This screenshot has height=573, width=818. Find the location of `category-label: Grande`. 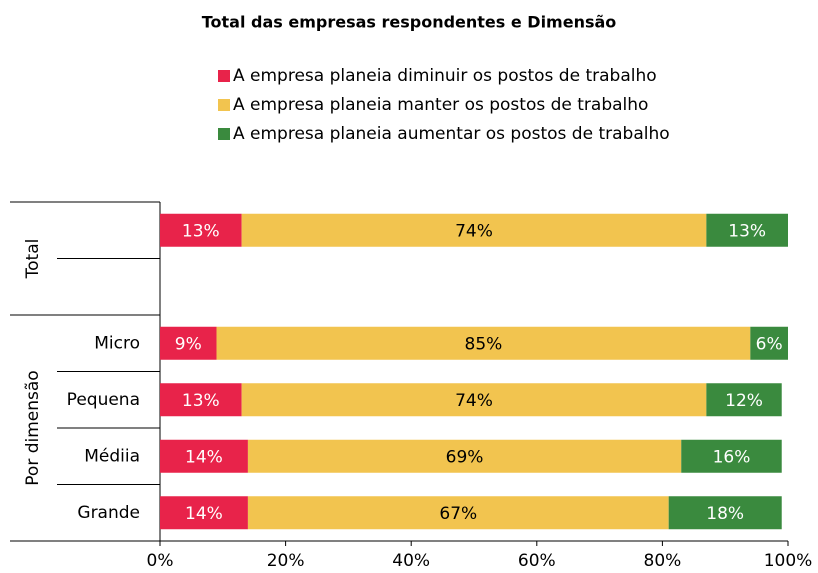

category-label: Grande is located at coordinates (108, 513).